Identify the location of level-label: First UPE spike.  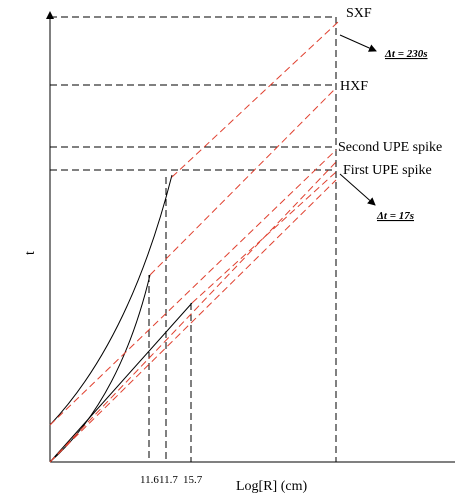
(387, 170).